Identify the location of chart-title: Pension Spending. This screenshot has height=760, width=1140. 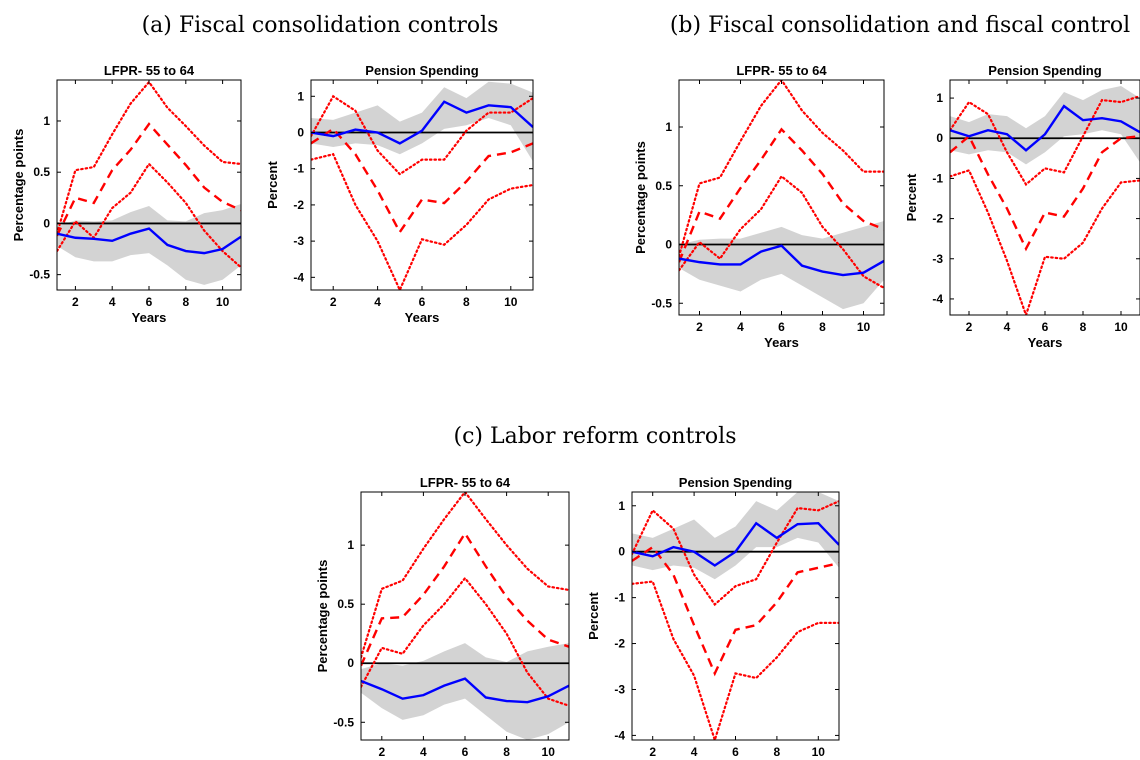
(735, 482).